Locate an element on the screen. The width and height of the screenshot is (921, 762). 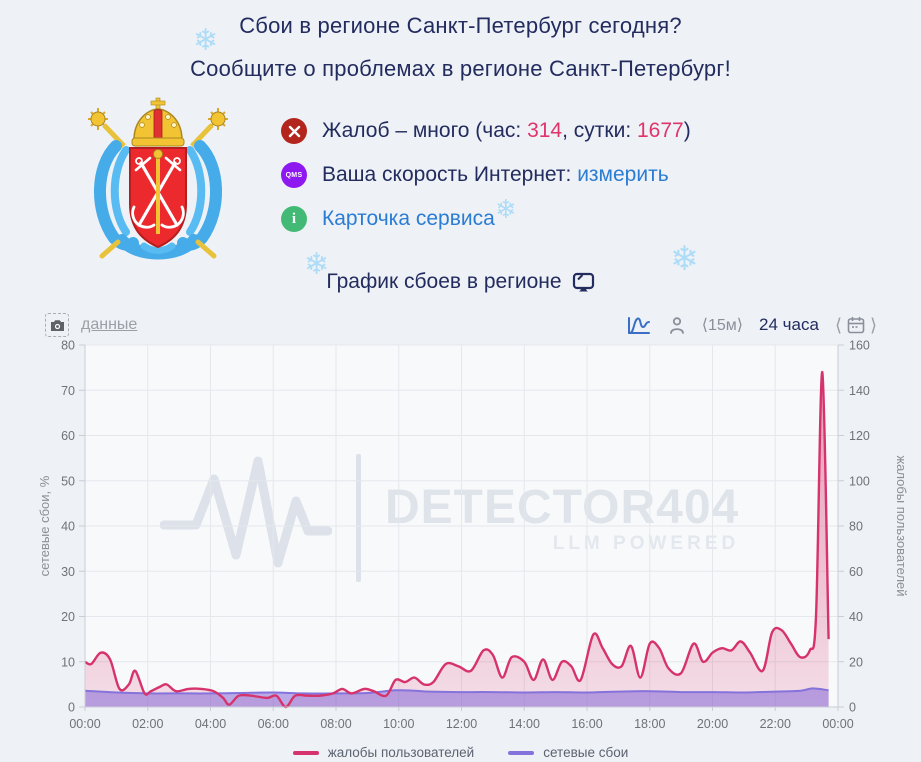
speed-test-row: QMS Ваша скорость Интернет: измерить is located at coordinates (486, 175).